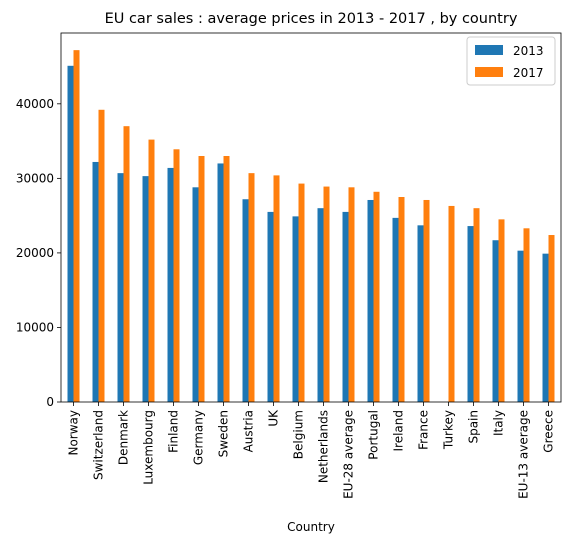 The image size is (569, 544). What do you see at coordinates (320, 305) in the screenshot?
I see `bar-2013-netherlands` at bounding box center [320, 305].